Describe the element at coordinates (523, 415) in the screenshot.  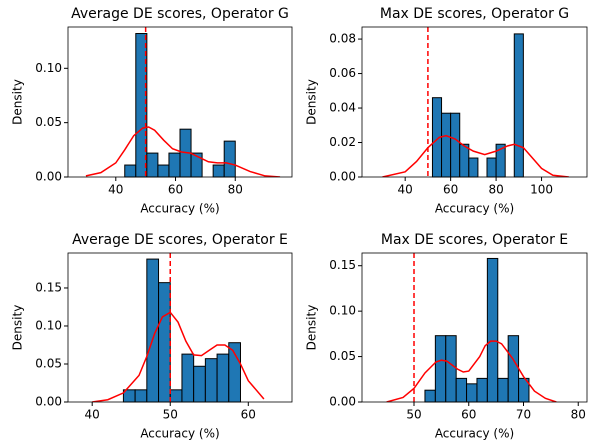
I see `x-tick-label: 70` at that location.